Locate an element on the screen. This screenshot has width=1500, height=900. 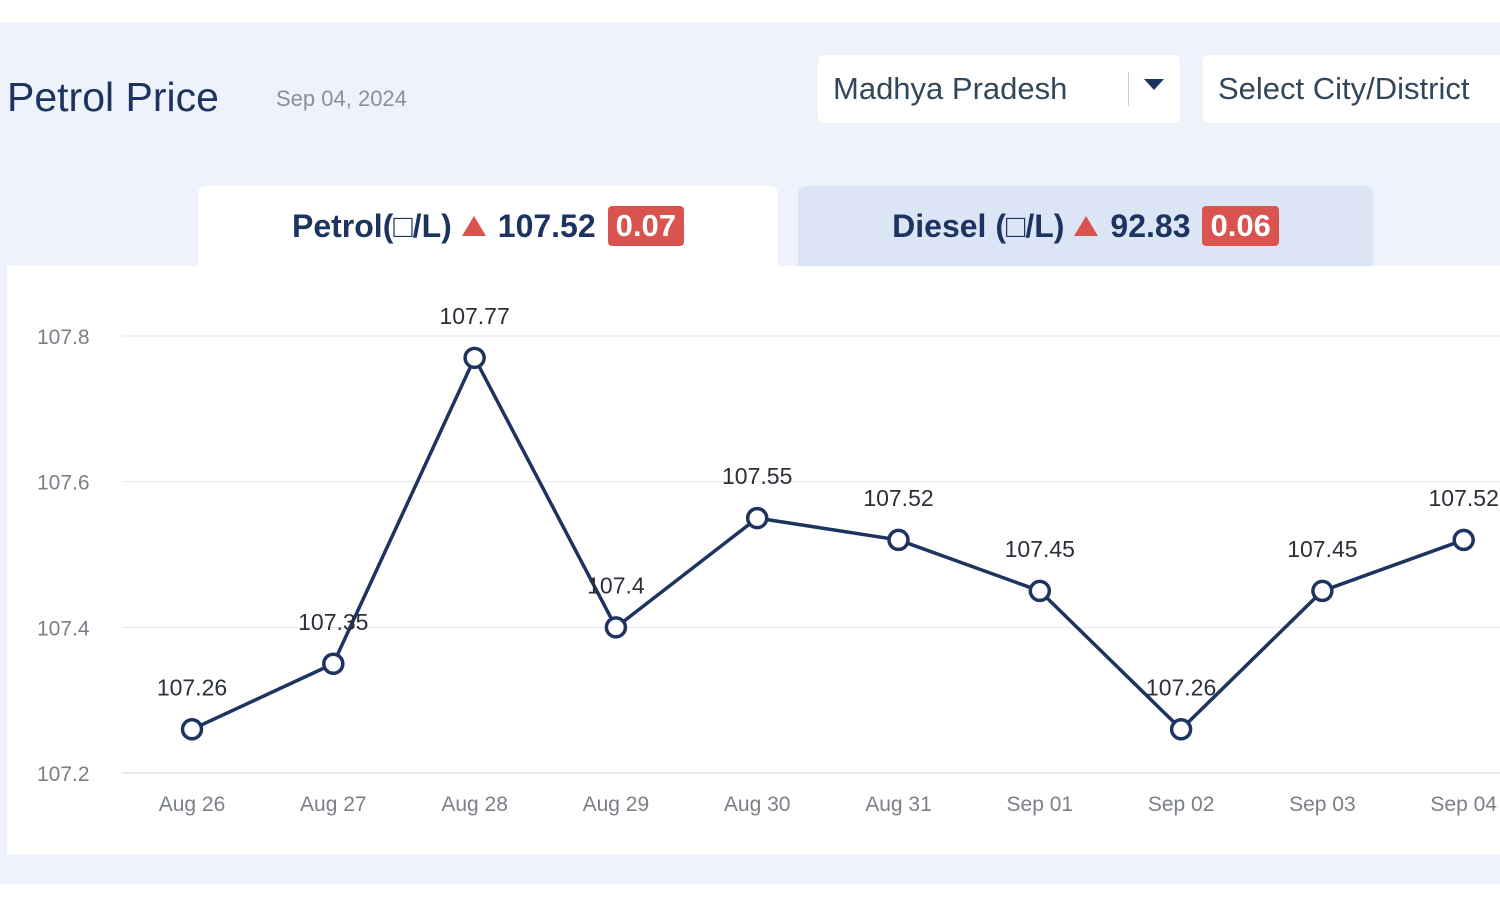
data-label: 107.35 is located at coordinates (333, 622).